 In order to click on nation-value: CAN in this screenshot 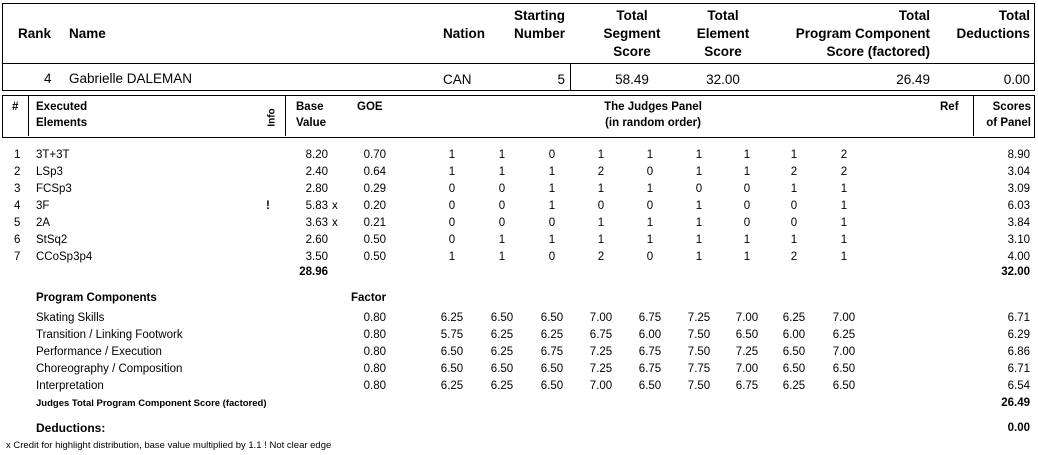, I will do `click(457, 79)`.